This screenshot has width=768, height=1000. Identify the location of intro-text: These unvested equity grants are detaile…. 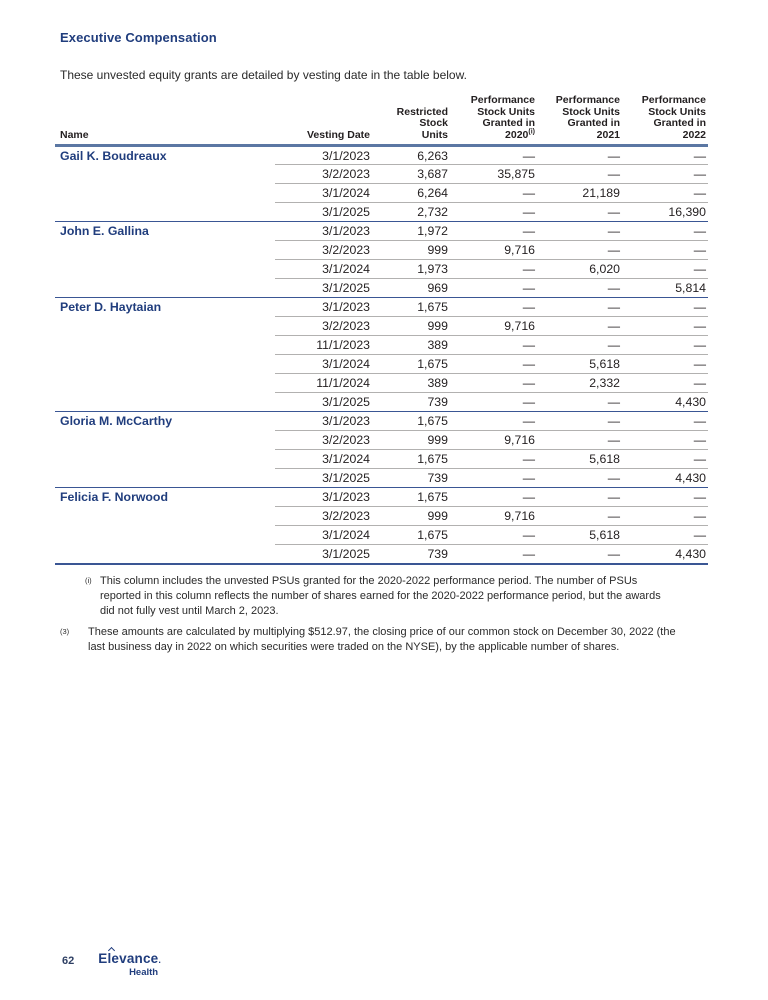
(263, 75).